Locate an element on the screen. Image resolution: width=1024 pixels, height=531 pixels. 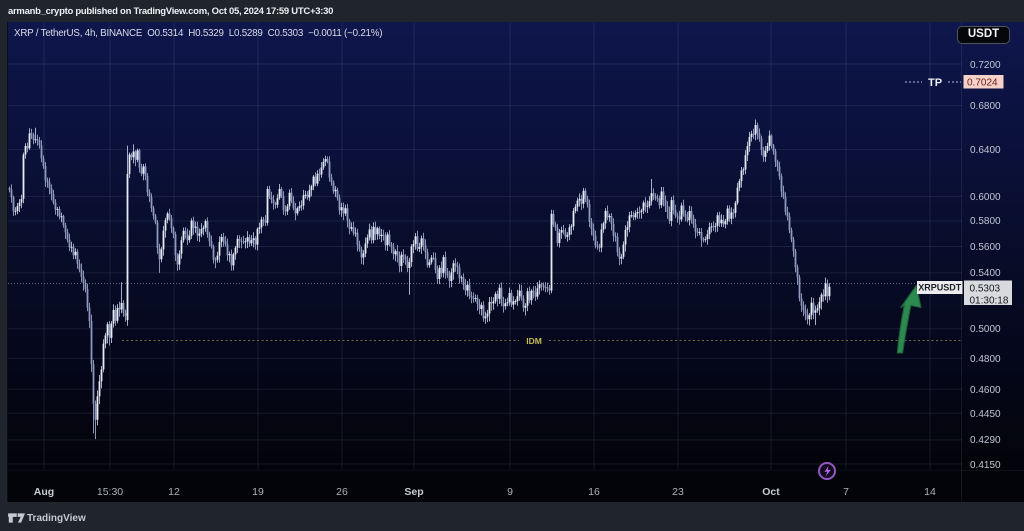
svg-text: 0.5600 is located at coordinates (985, 247).